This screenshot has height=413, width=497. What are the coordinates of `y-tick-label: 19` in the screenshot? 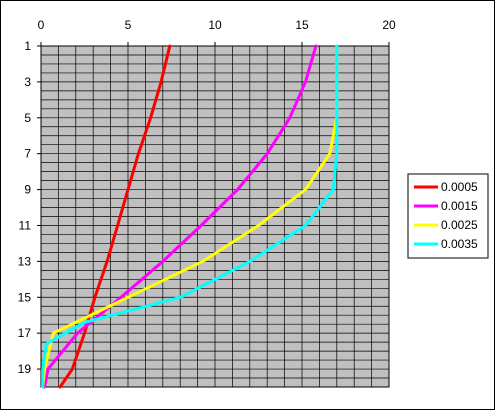 It's located at (25, 369).